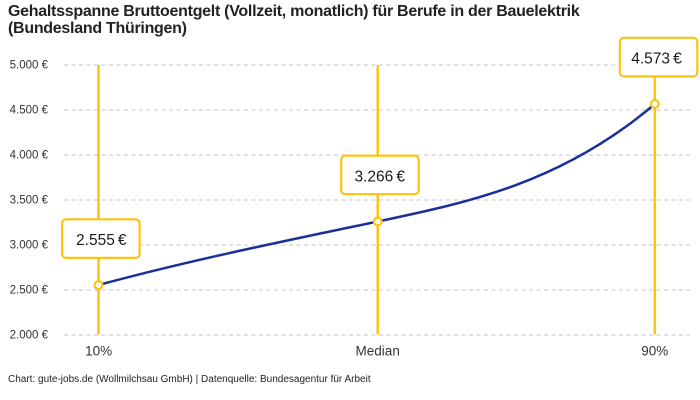 The width and height of the screenshot is (700, 400). Describe the element at coordinates (98, 351) in the screenshot. I see `svg-text: 10%` at that location.